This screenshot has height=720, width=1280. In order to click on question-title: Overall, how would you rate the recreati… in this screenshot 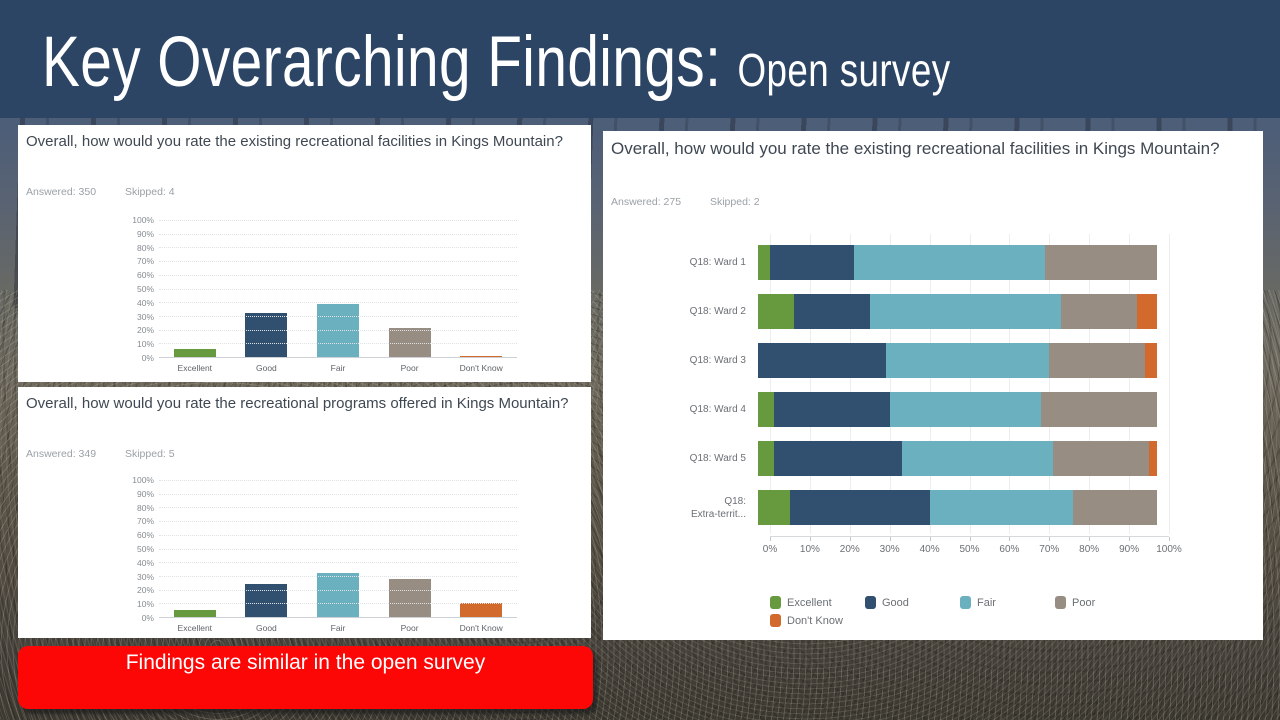, I will do `click(297, 403)`.